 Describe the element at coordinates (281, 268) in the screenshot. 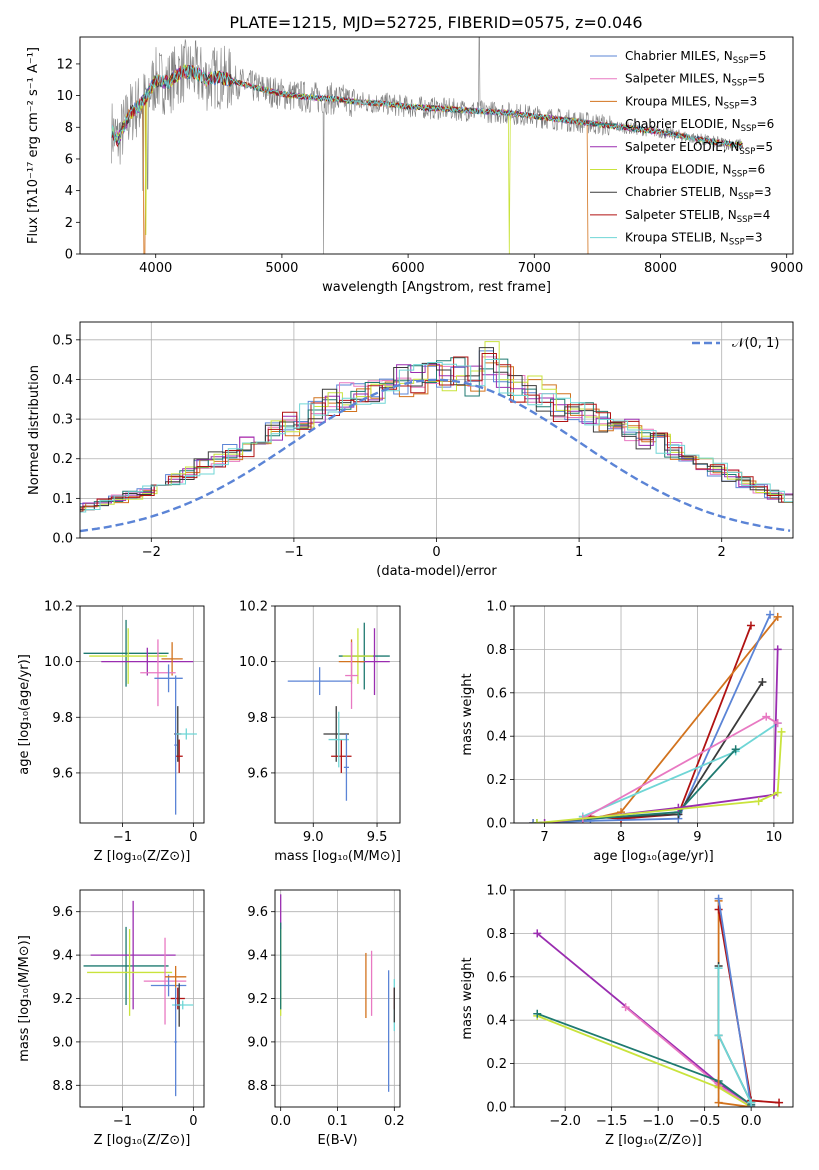

I see `x-tick-label: 5000` at that location.